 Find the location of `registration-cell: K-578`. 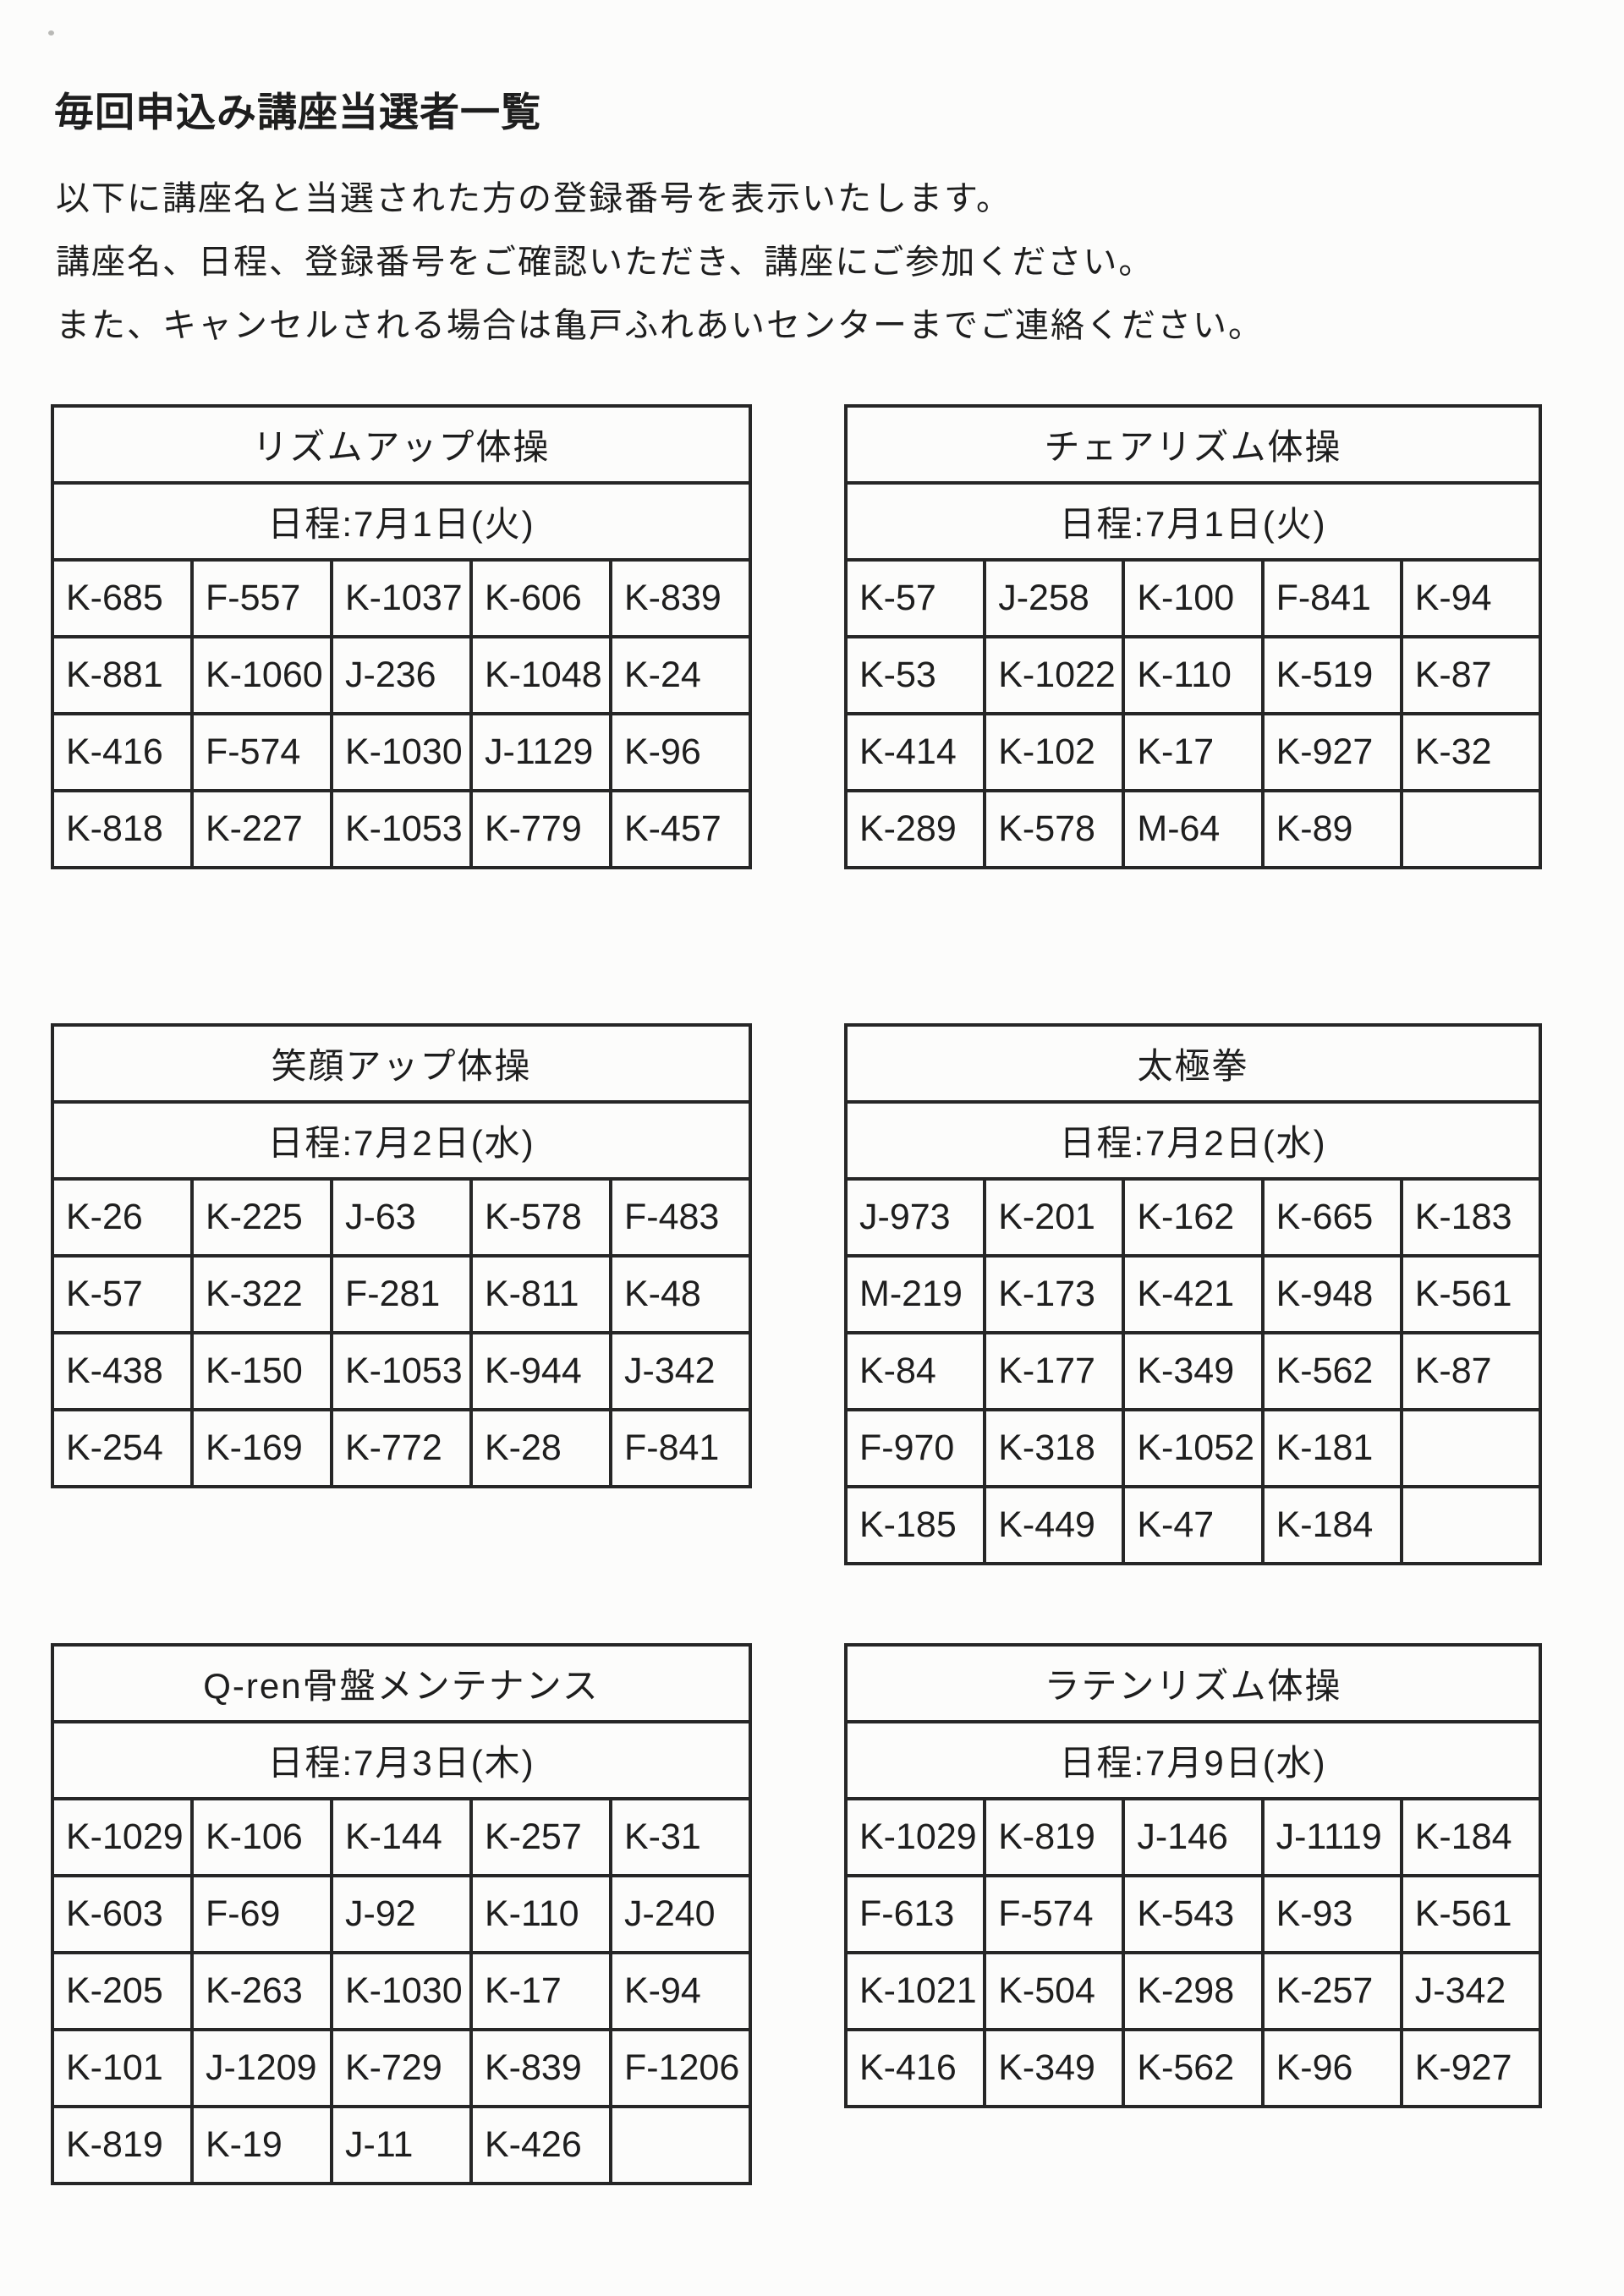

registration-cell: K-578 is located at coordinates (1054, 829).